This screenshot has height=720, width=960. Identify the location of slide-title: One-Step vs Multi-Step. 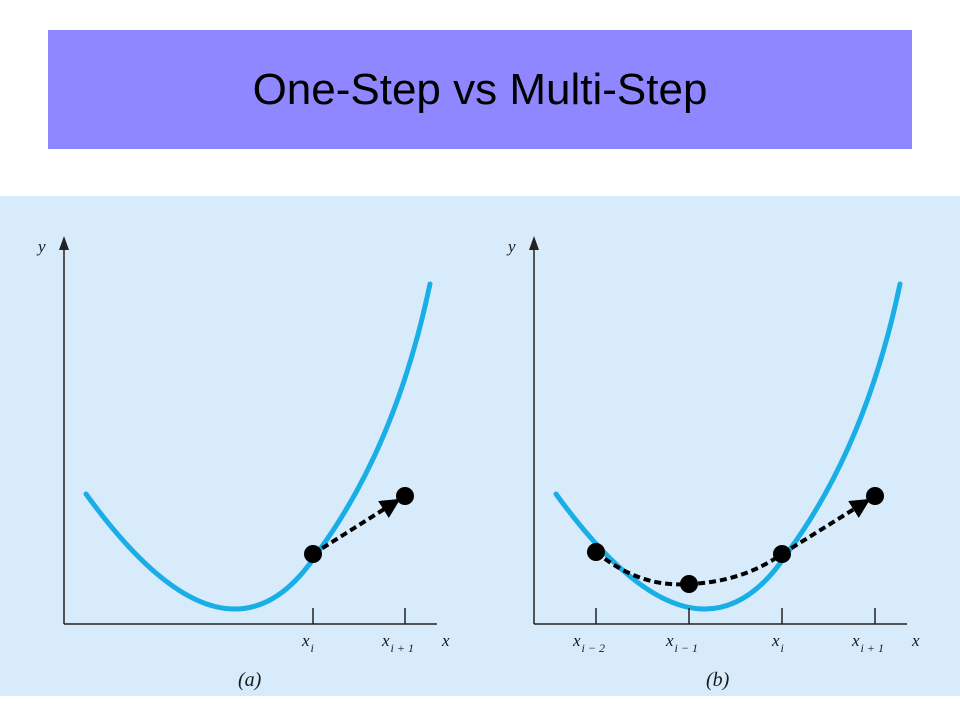
(480, 89).